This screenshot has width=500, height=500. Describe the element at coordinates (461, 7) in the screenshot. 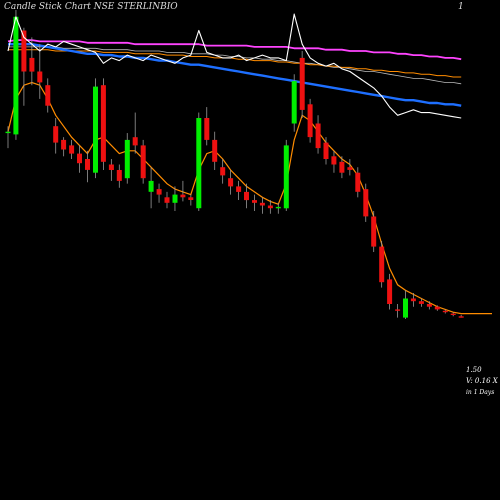

I see `chart-index-label: 1` at that location.